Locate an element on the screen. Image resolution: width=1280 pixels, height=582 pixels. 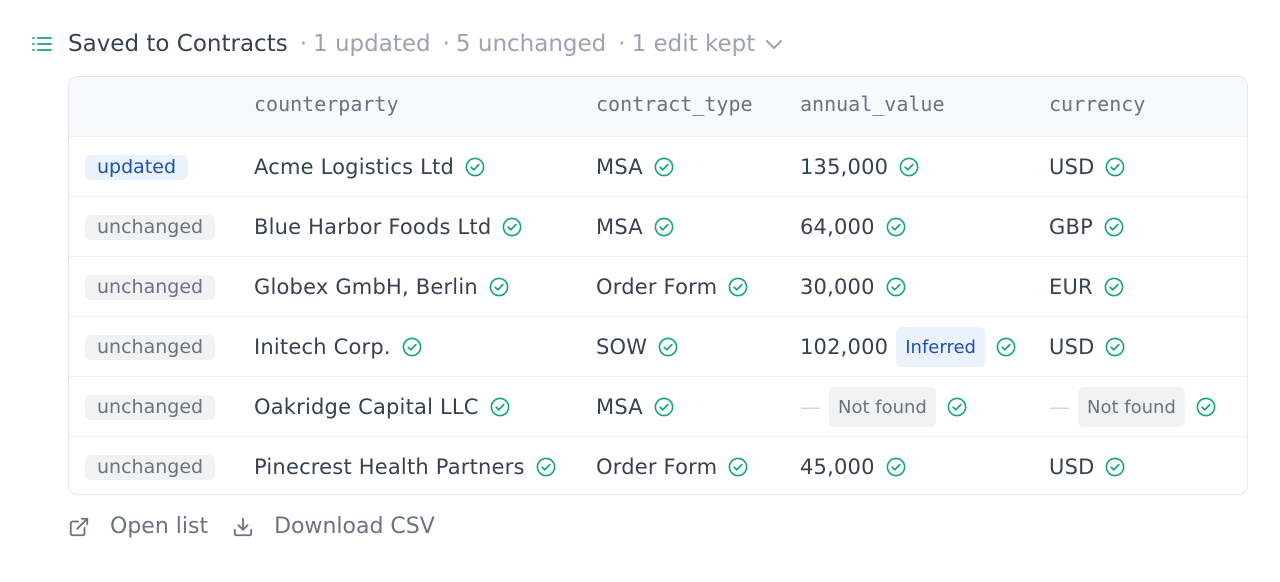
annual-value-cell: 102,000 Inferred is located at coordinates (908, 347).